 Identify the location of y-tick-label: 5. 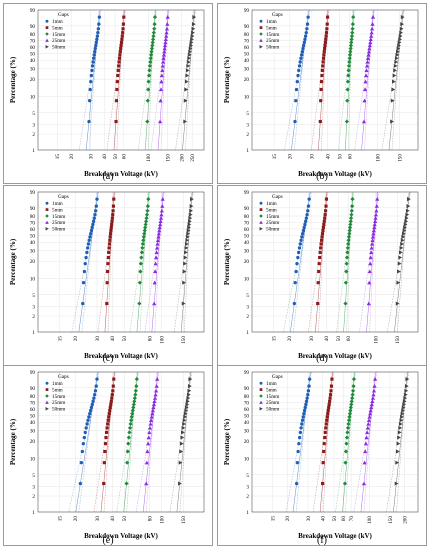
(247, 296).